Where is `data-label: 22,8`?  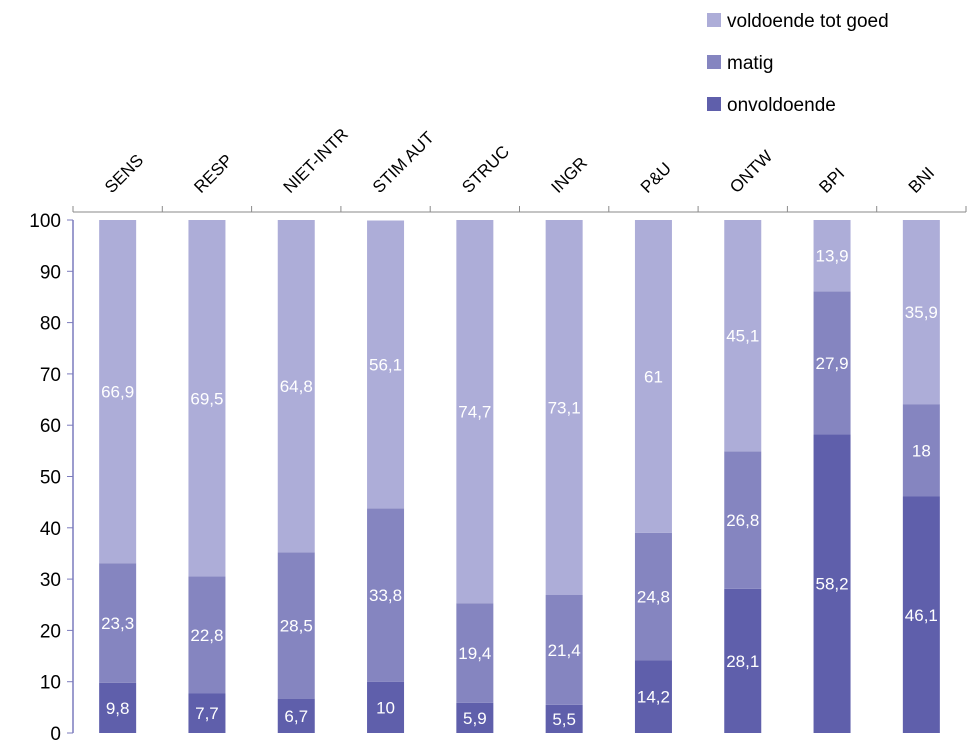 data-label: 22,8 is located at coordinates (206, 635).